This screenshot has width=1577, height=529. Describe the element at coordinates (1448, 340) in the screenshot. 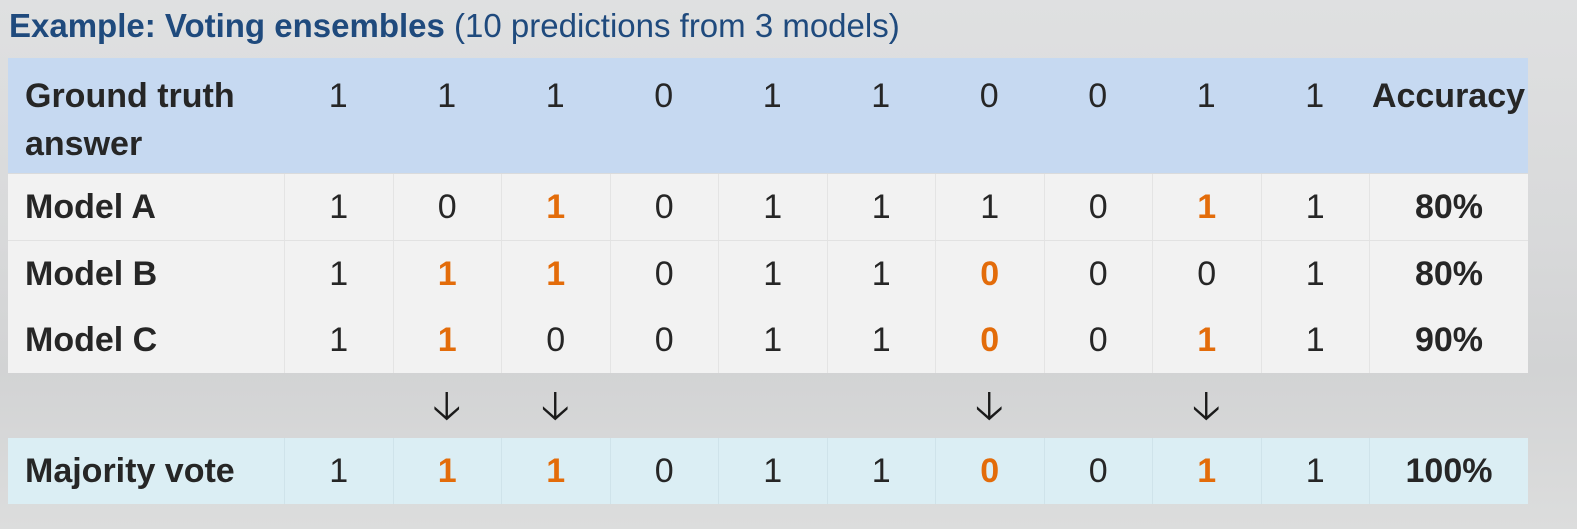

I see `accuracy-value: 90%` at that location.